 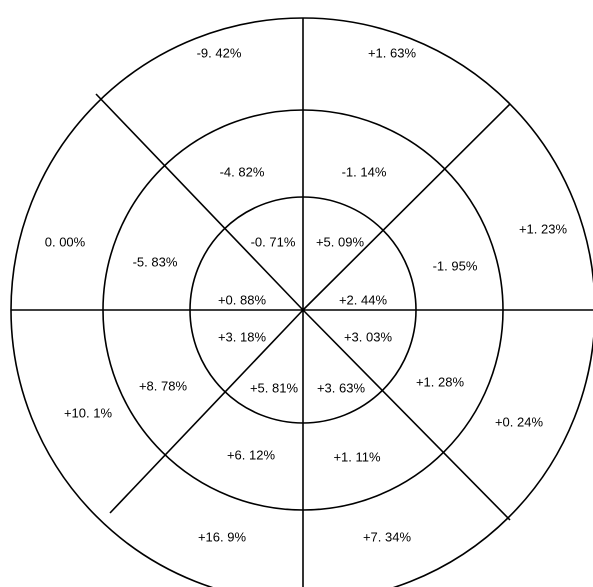 I want to click on middle-segment-label: +1. 11%, so click(x=357, y=456).